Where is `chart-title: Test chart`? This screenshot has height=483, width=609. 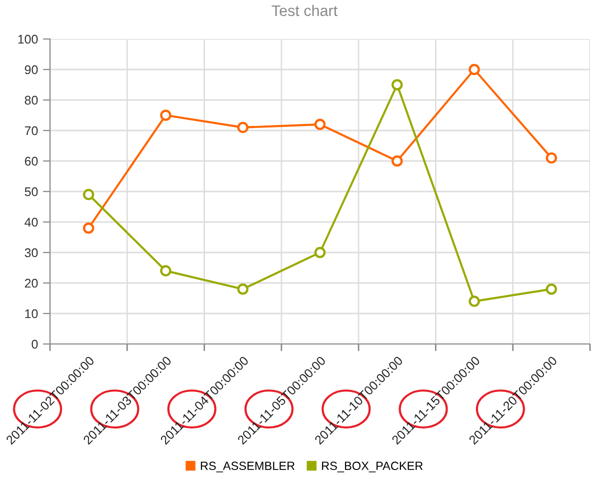 chart-title: Test chart is located at coordinates (305, 10).